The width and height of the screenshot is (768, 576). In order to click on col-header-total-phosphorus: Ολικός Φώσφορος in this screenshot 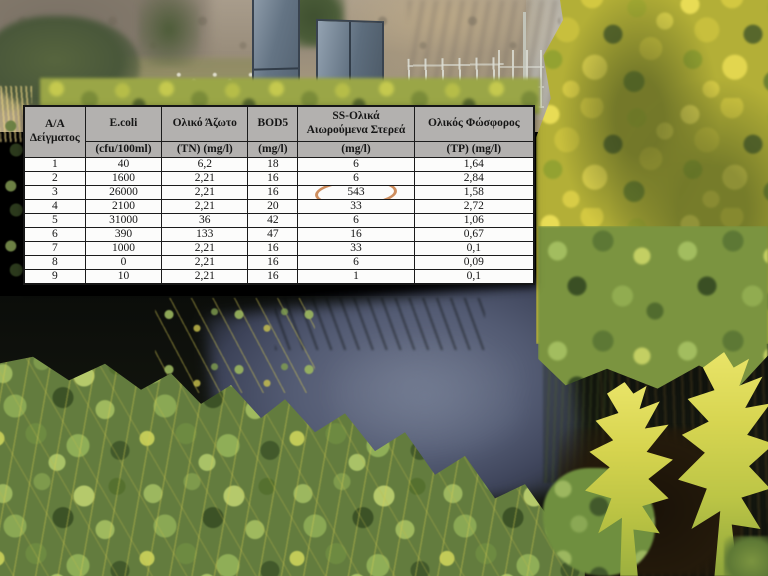, I will do `click(474, 123)`.